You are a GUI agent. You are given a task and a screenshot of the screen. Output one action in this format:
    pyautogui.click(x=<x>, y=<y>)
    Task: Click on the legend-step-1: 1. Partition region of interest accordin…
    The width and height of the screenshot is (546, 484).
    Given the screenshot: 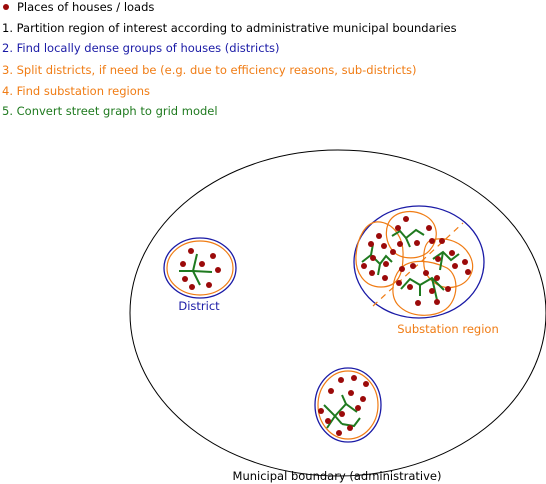 What is the action you would take?
    pyautogui.click(x=229, y=28)
    